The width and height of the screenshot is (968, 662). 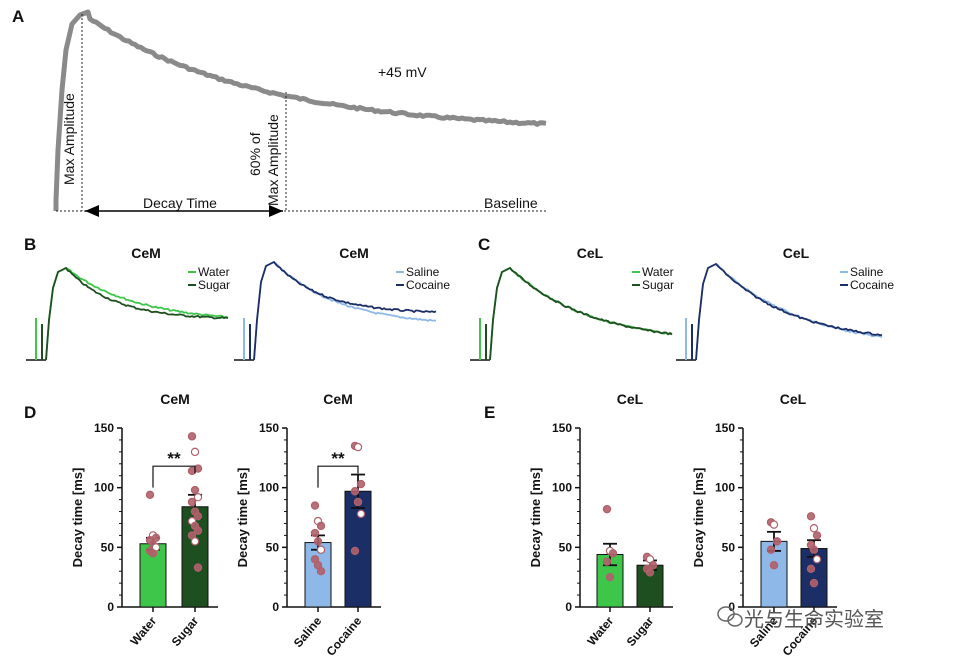 I want to click on decay-time-label: Decay Time, so click(x=180, y=203).